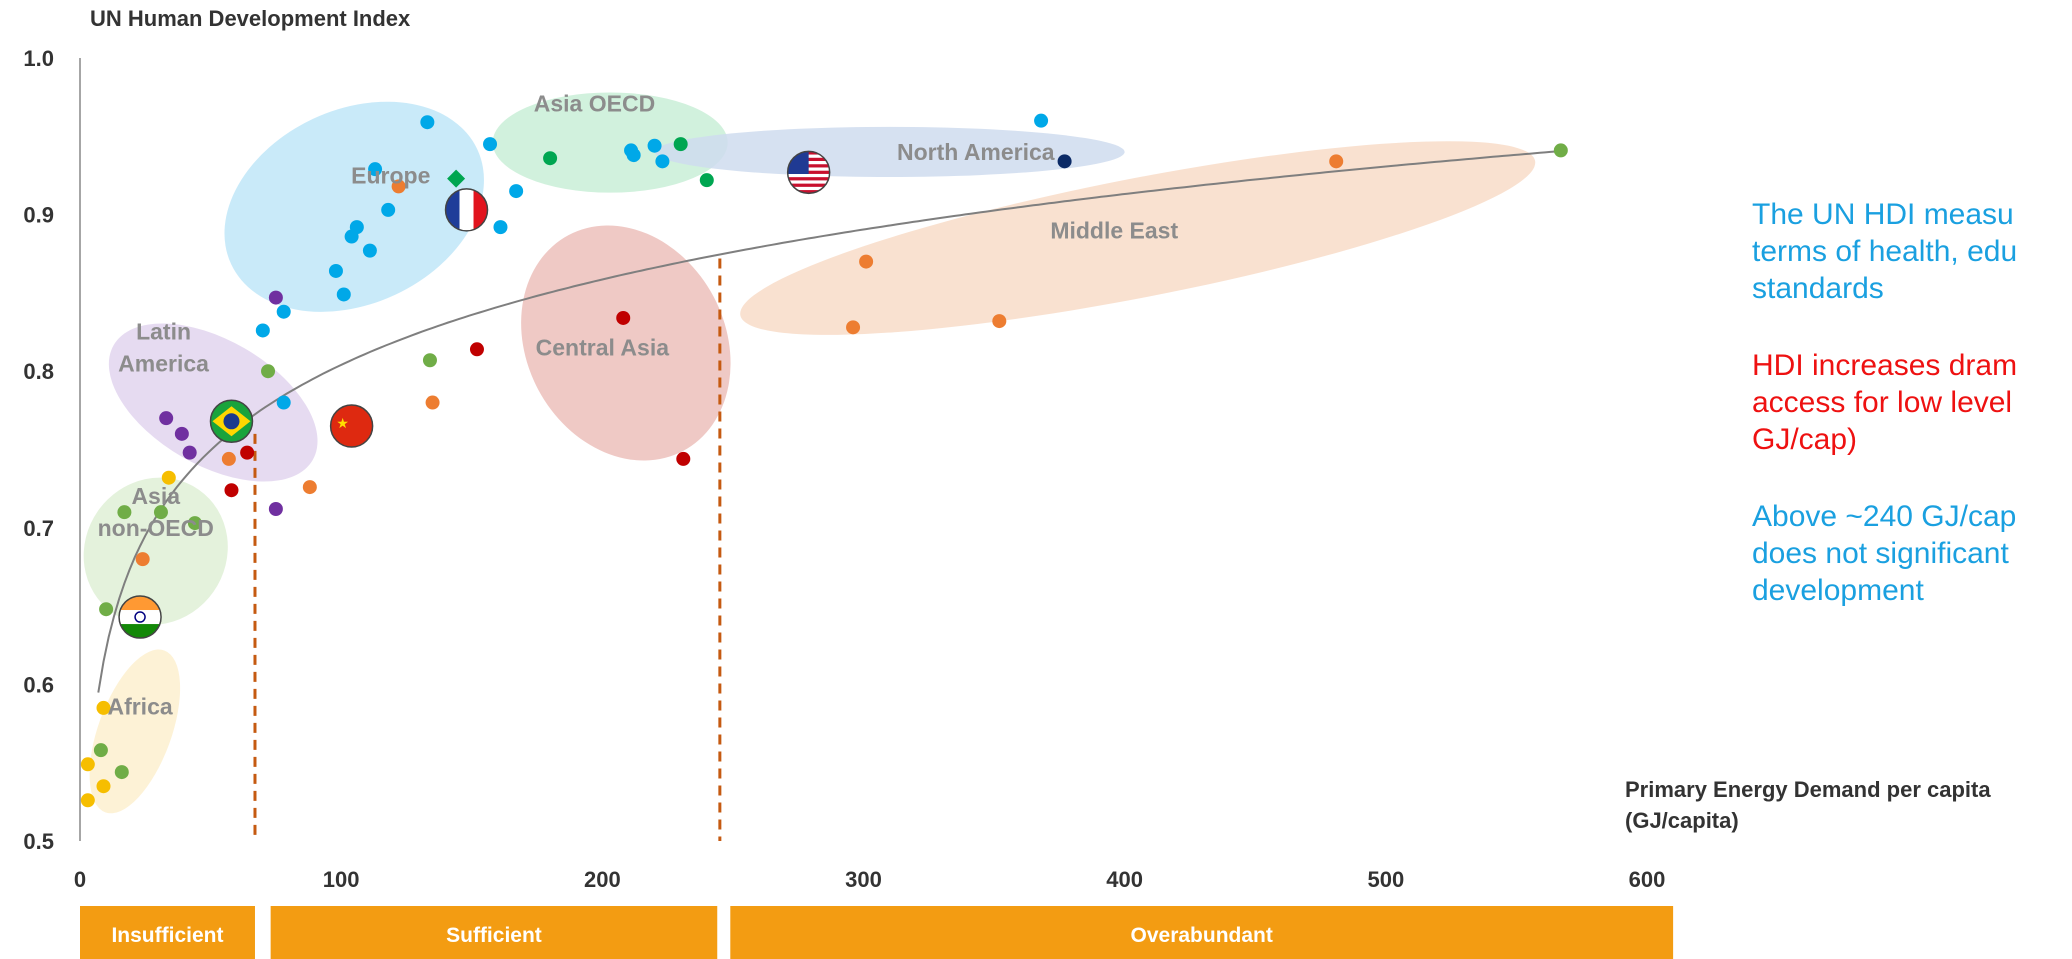 This screenshot has width=2072, height=959. I want to click on note-line: access for low level, so click(1882, 402).